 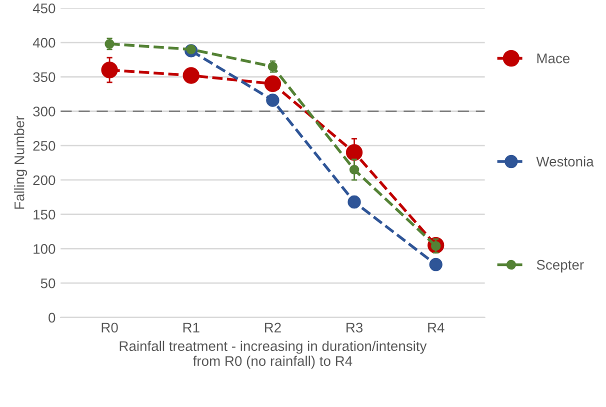 What do you see at coordinates (110, 327) in the screenshot?
I see `x-tick-label: R0` at bounding box center [110, 327].